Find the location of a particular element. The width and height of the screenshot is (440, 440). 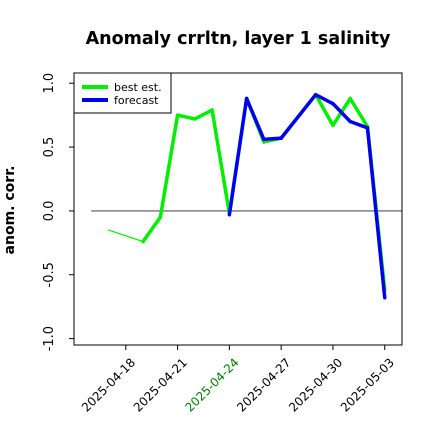

y-tick-label: -1.0 is located at coordinates (49, 338).